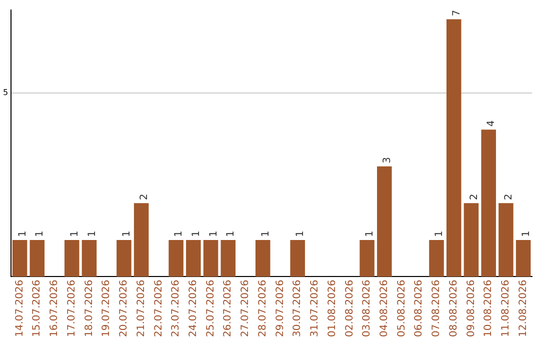 This screenshot has height=340, width=540. Describe the element at coordinates (262, 309) in the screenshot. I see `x-tick-label: 28.07.2026` at that location.